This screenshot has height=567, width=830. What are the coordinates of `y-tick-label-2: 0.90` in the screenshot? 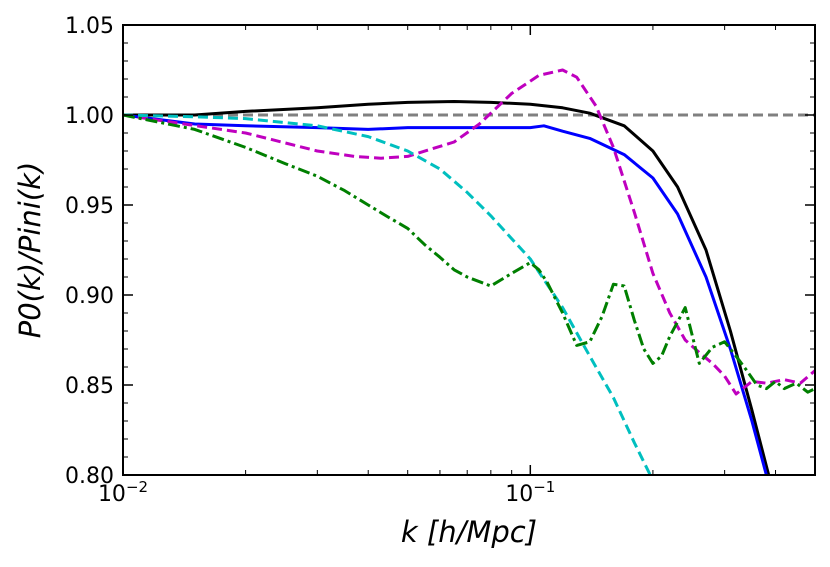 It's located at (89, 296).